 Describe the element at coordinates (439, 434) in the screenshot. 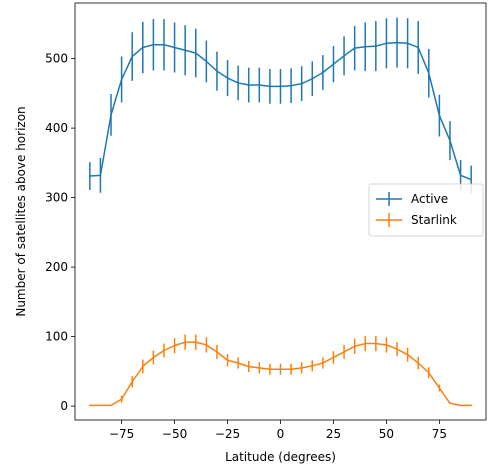

I see `x-tick-label: 75` at that location.